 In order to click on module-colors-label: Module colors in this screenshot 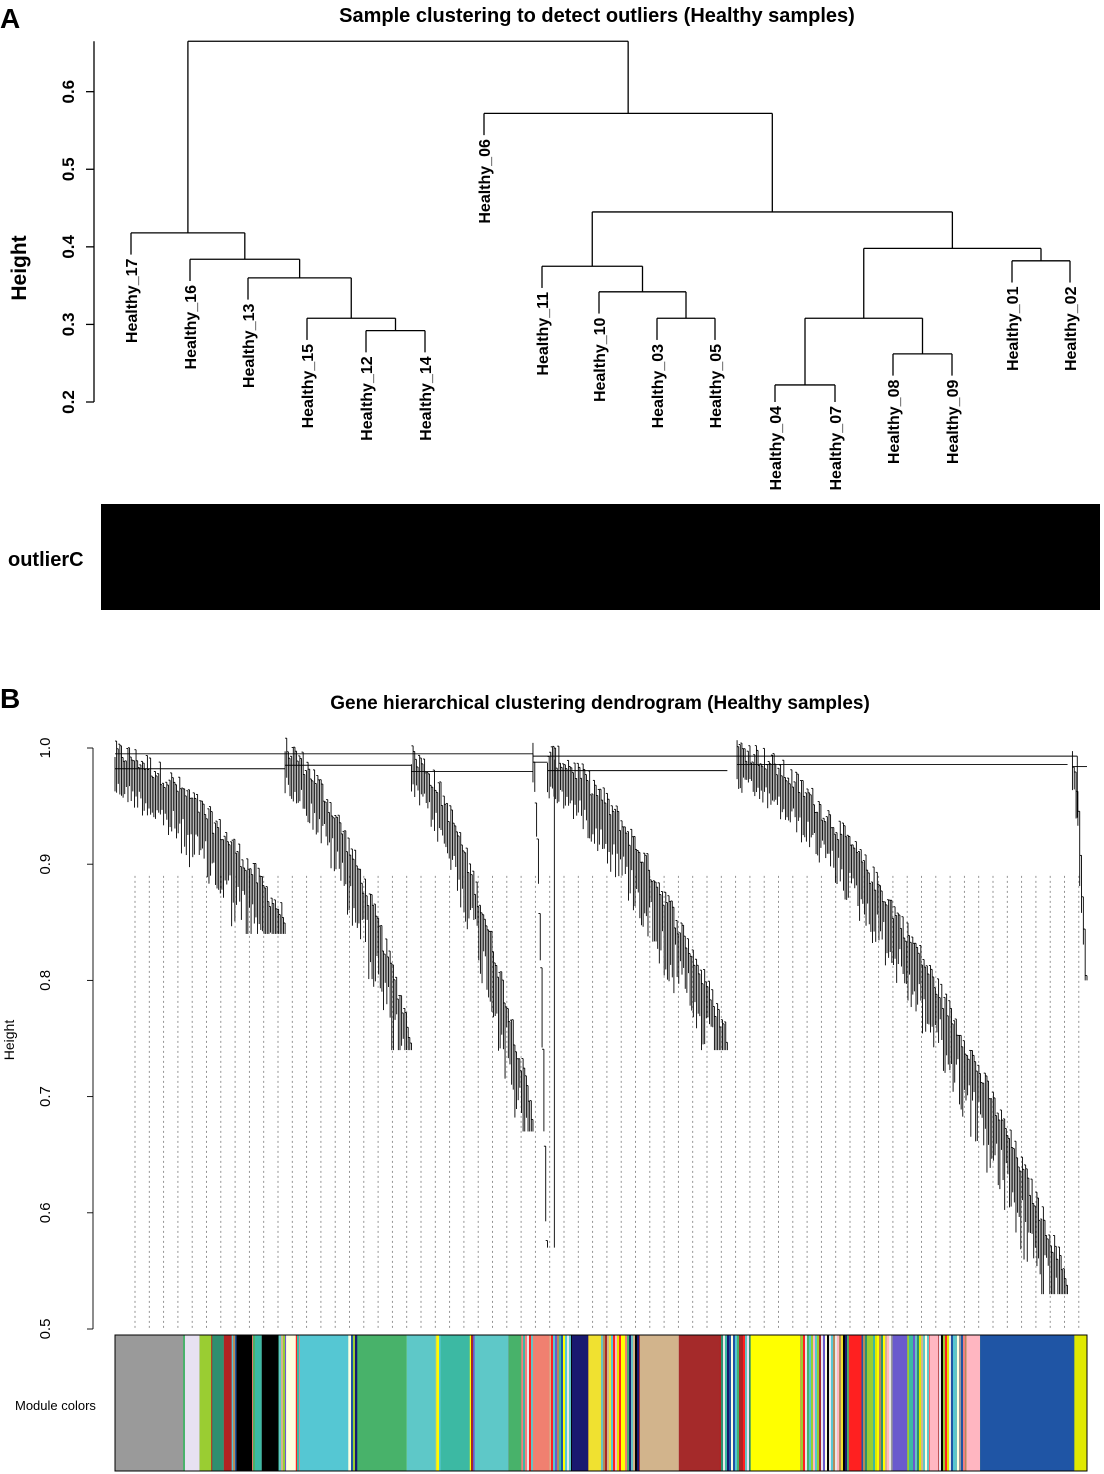, I will do `click(55, 1405)`.